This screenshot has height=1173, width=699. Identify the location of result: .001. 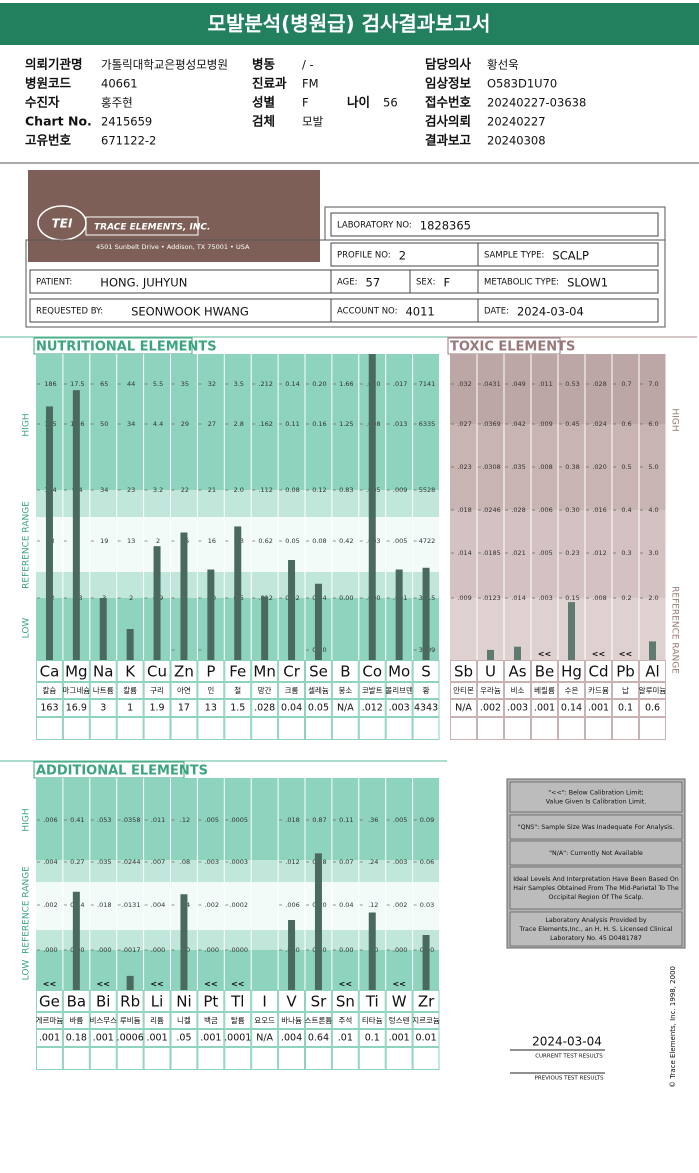
(156, 1038).